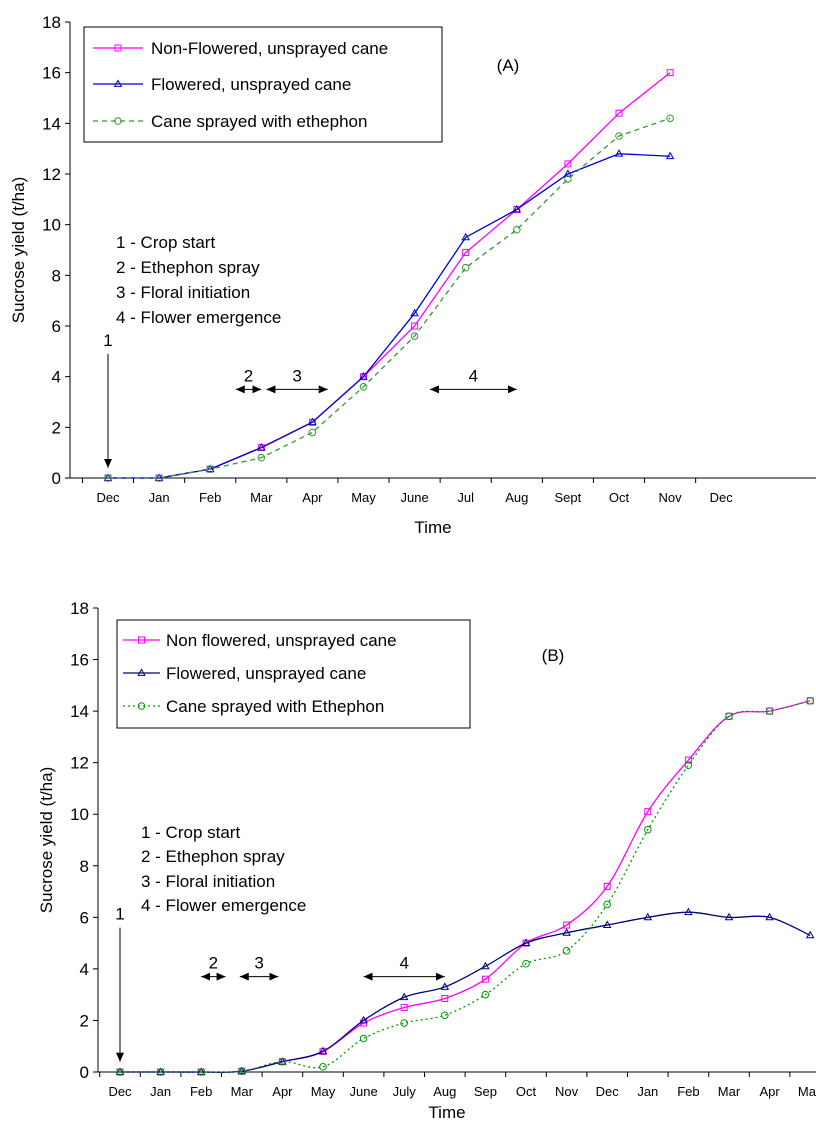 This screenshot has height=1126, width=816. I want to click on x-tick-label: Sep, so click(485, 1091).